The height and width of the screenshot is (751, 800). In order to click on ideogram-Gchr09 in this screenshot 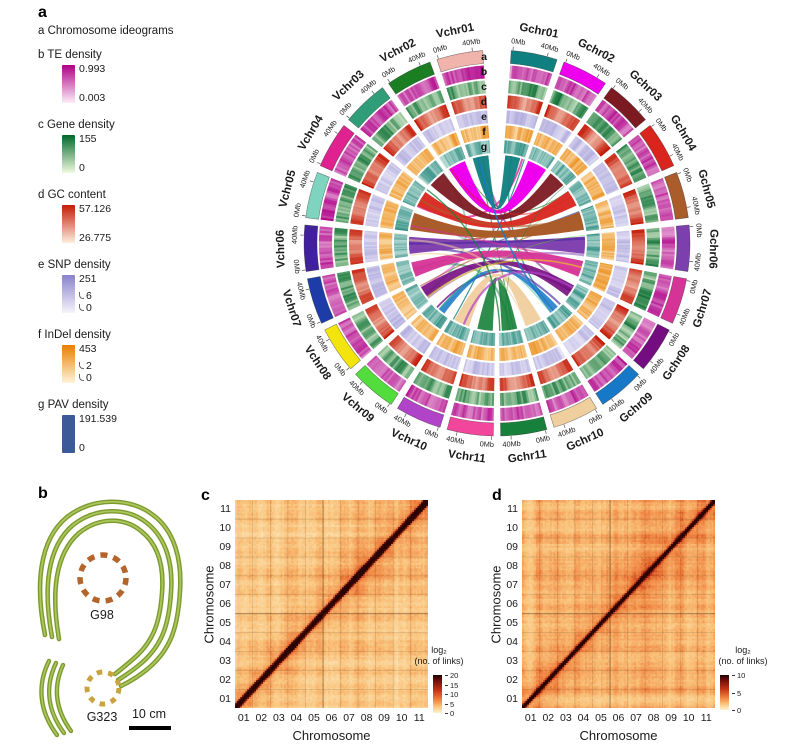, I will do `click(617, 385)`.